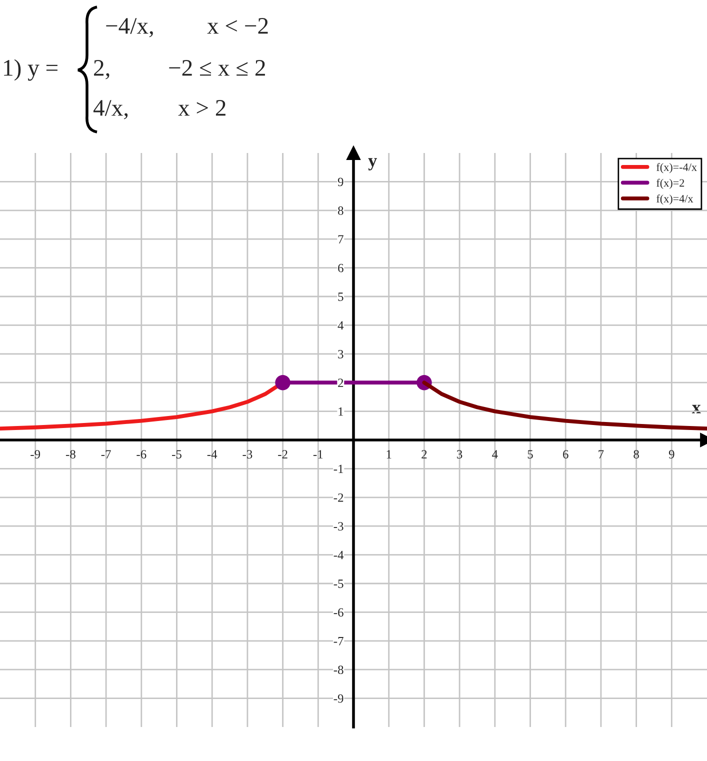  What do you see at coordinates (530, 454) in the screenshot?
I see `x-tick-label: 5` at bounding box center [530, 454].